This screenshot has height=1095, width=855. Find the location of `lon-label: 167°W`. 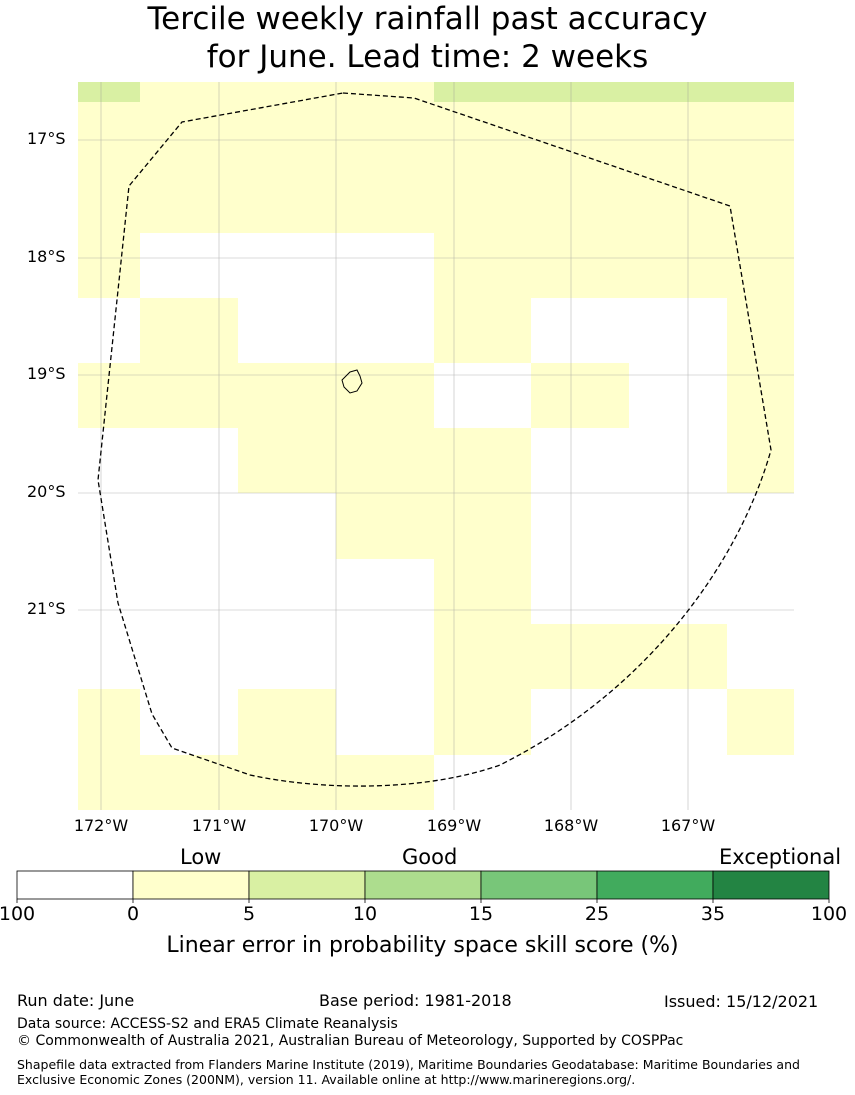

lon-label: 167°W is located at coordinates (688, 825).